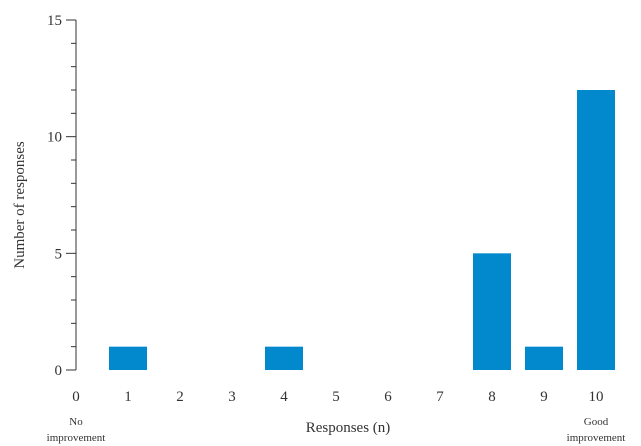 This screenshot has width=641, height=446. What do you see at coordinates (20, 205) in the screenshot?
I see `y-axis-title: Number of responses` at bounding box center [20, 205].